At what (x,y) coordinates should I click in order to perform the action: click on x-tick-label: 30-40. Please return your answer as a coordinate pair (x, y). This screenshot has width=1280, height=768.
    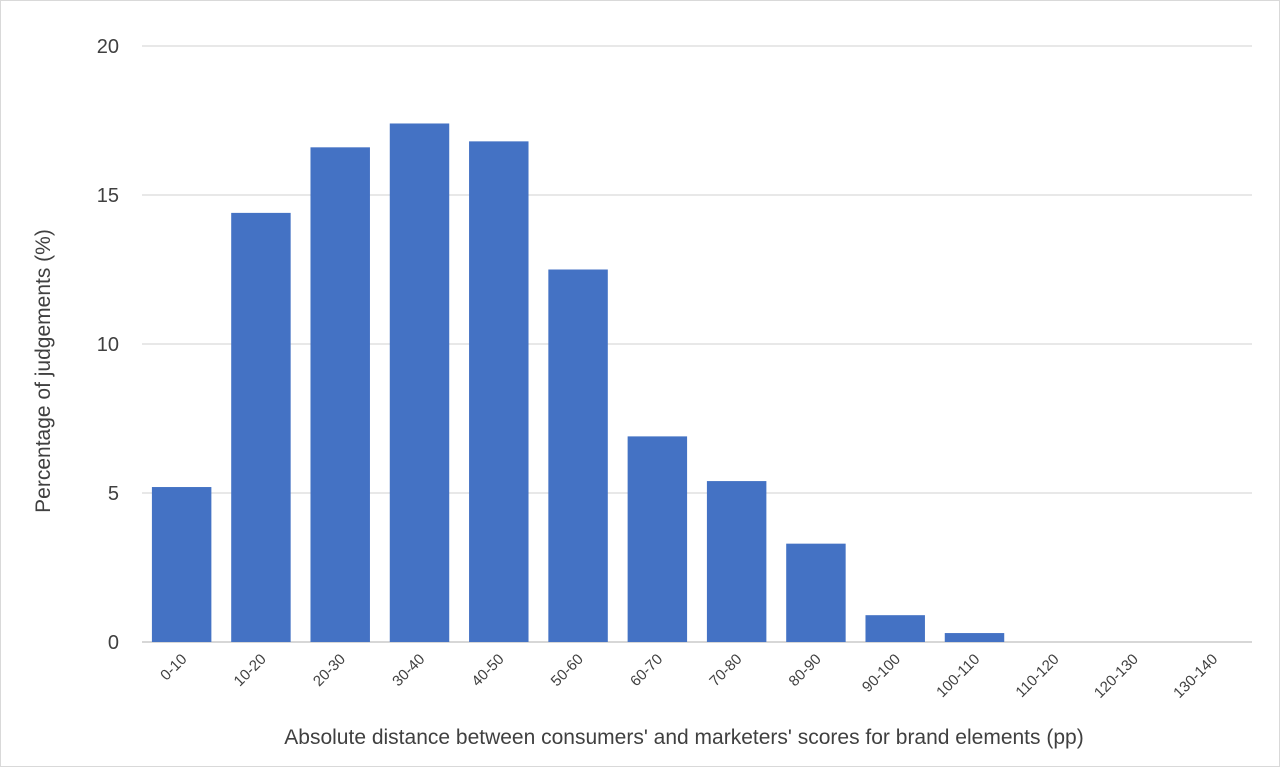
    Looking at the image, I should click on (408, 670).